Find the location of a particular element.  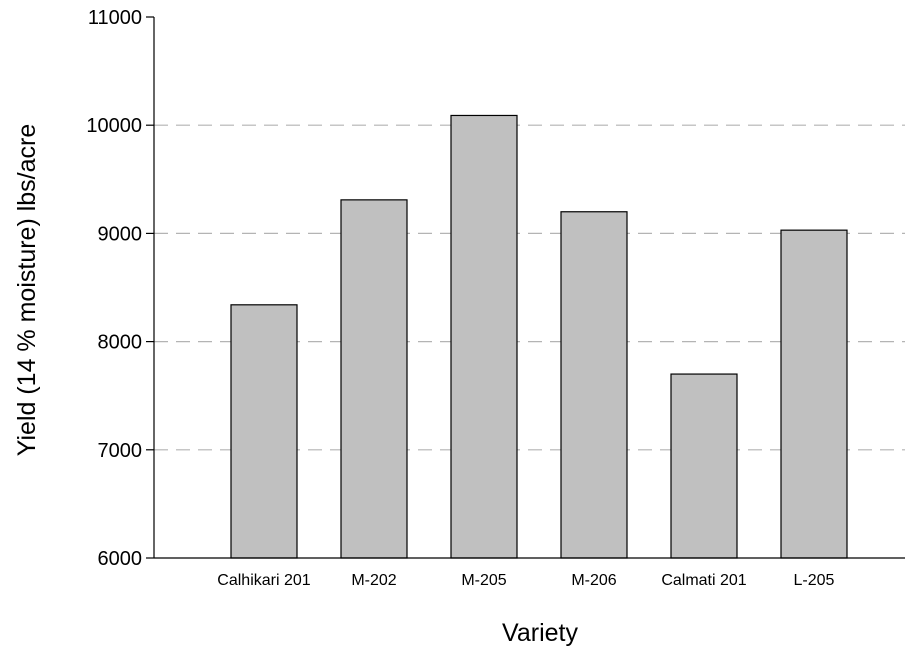

y-tick-label: 11000 is located at coordinates (115, 18).